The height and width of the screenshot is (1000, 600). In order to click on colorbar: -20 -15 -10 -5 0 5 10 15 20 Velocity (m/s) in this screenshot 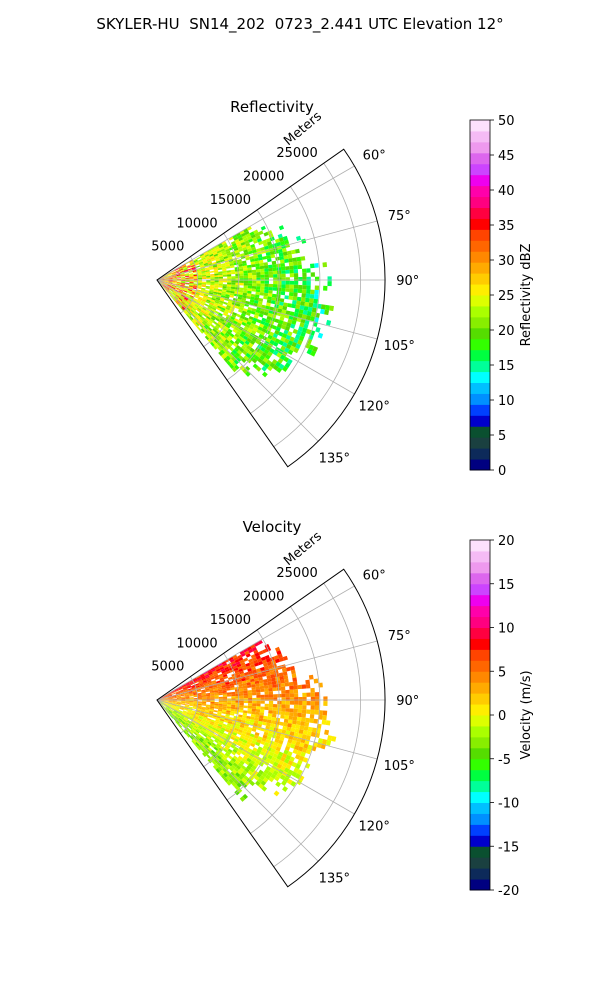, I will do `click(501, 716)`.